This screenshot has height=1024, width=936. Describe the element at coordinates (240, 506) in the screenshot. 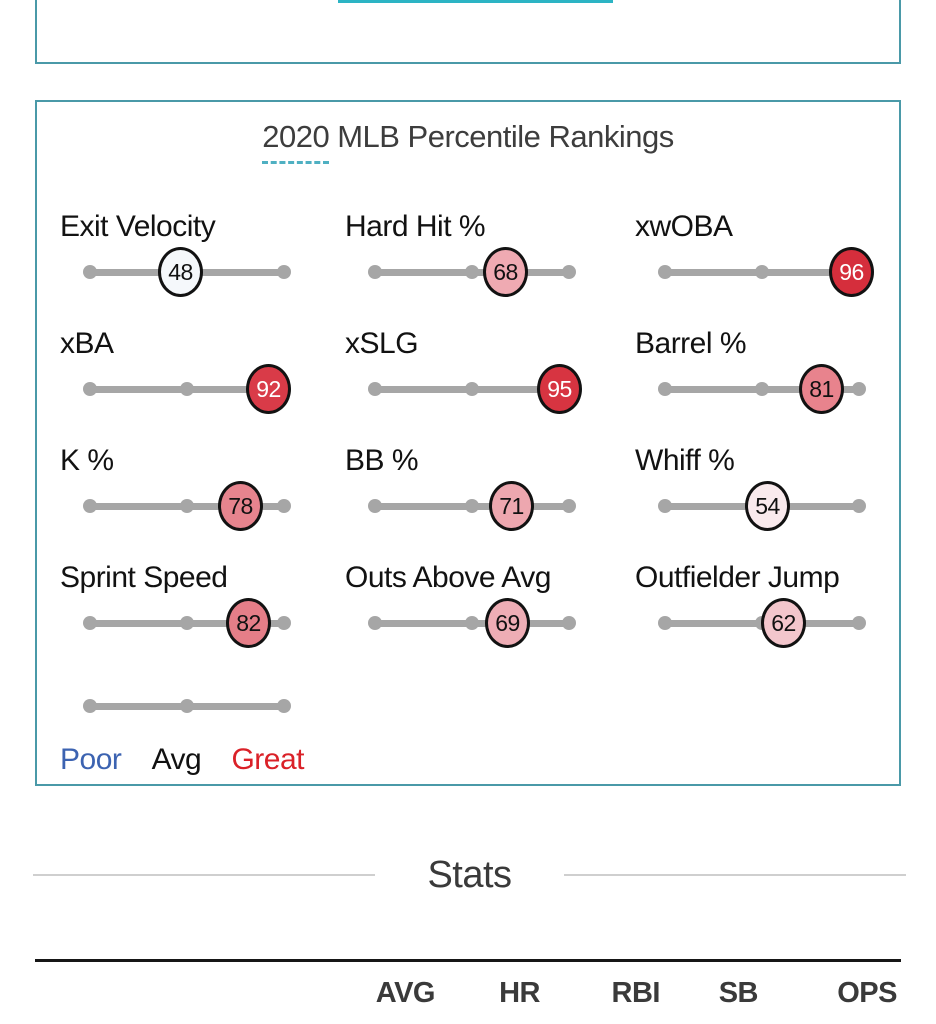

I see `percentile-badge: 78` at that location.